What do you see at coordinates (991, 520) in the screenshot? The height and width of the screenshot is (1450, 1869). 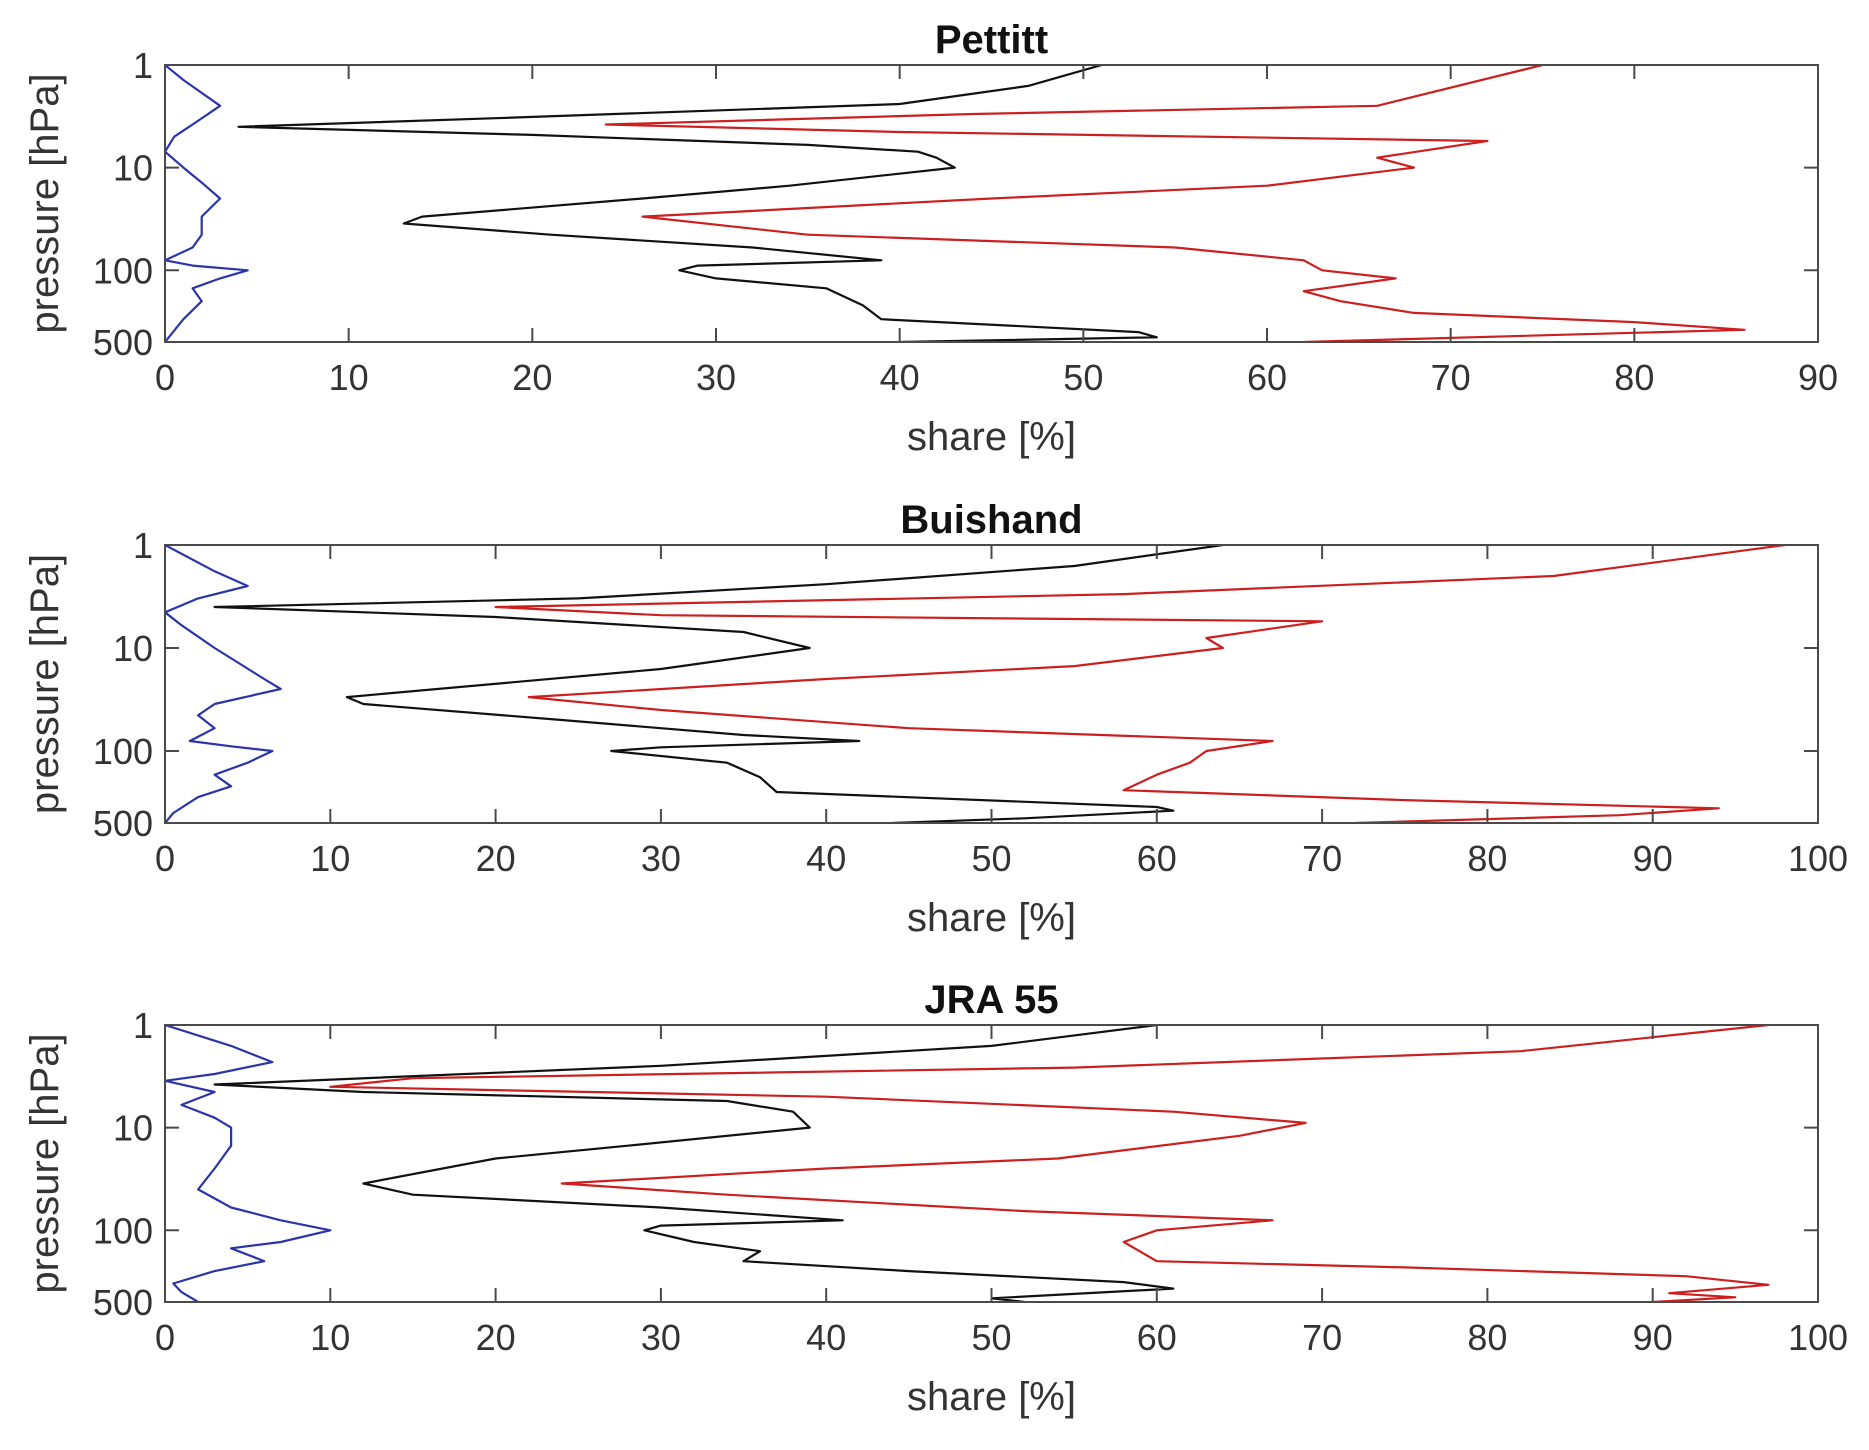 I see `panel-title: Buishand` at bounding box center [991, 520].